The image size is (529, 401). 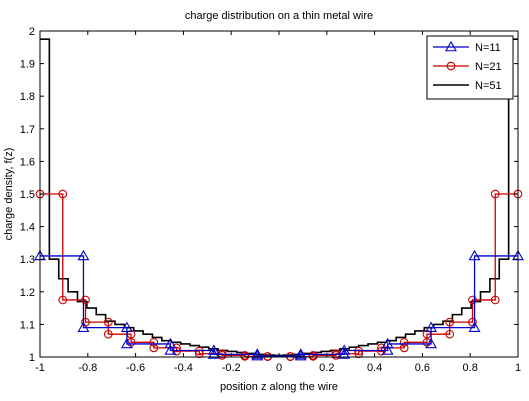 What do you see at coordinates (422, 368) in the screenshot?
I see `x-tick-label: 0.6` at bounding box center [422, 368].